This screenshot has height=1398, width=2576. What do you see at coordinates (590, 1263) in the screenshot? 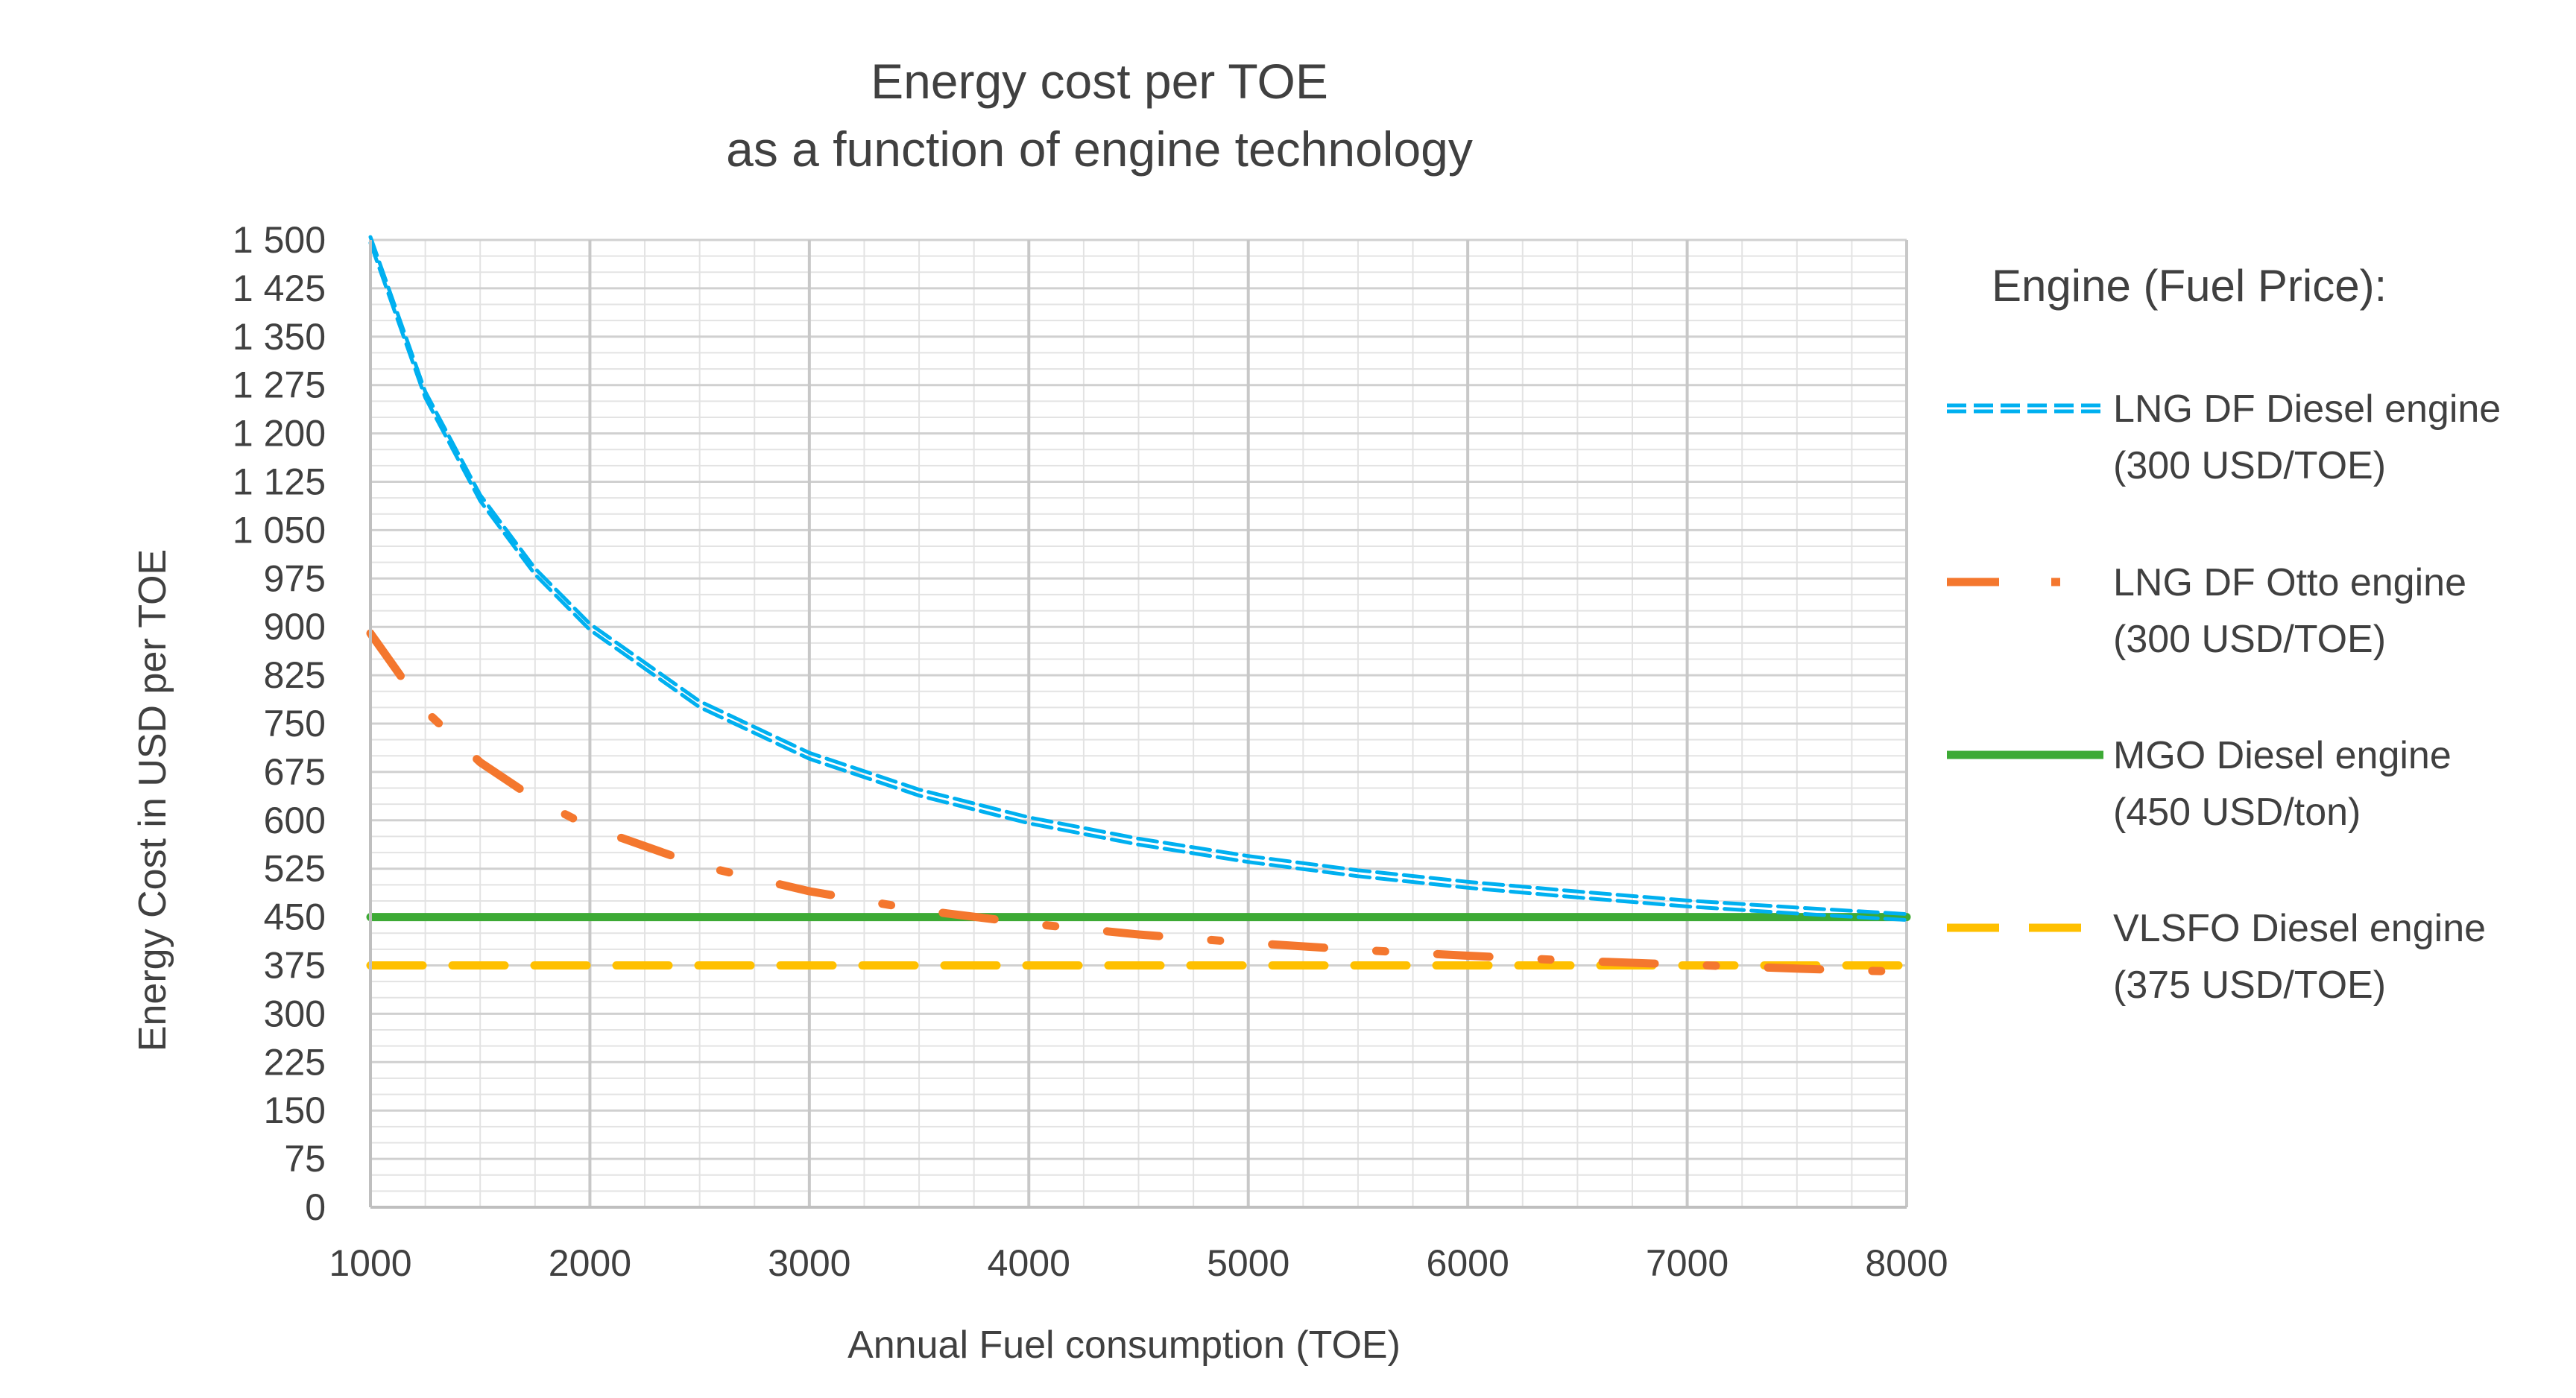
I see `x-tick-label: 2000` at bounding box center [590, 1263].